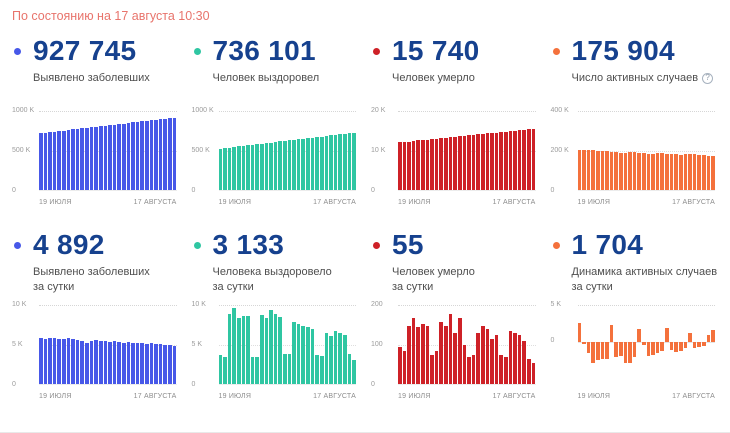 The width and height of the screenshot is (730, 433). I want to click on stat-card-header: 55, so click(455, 245).